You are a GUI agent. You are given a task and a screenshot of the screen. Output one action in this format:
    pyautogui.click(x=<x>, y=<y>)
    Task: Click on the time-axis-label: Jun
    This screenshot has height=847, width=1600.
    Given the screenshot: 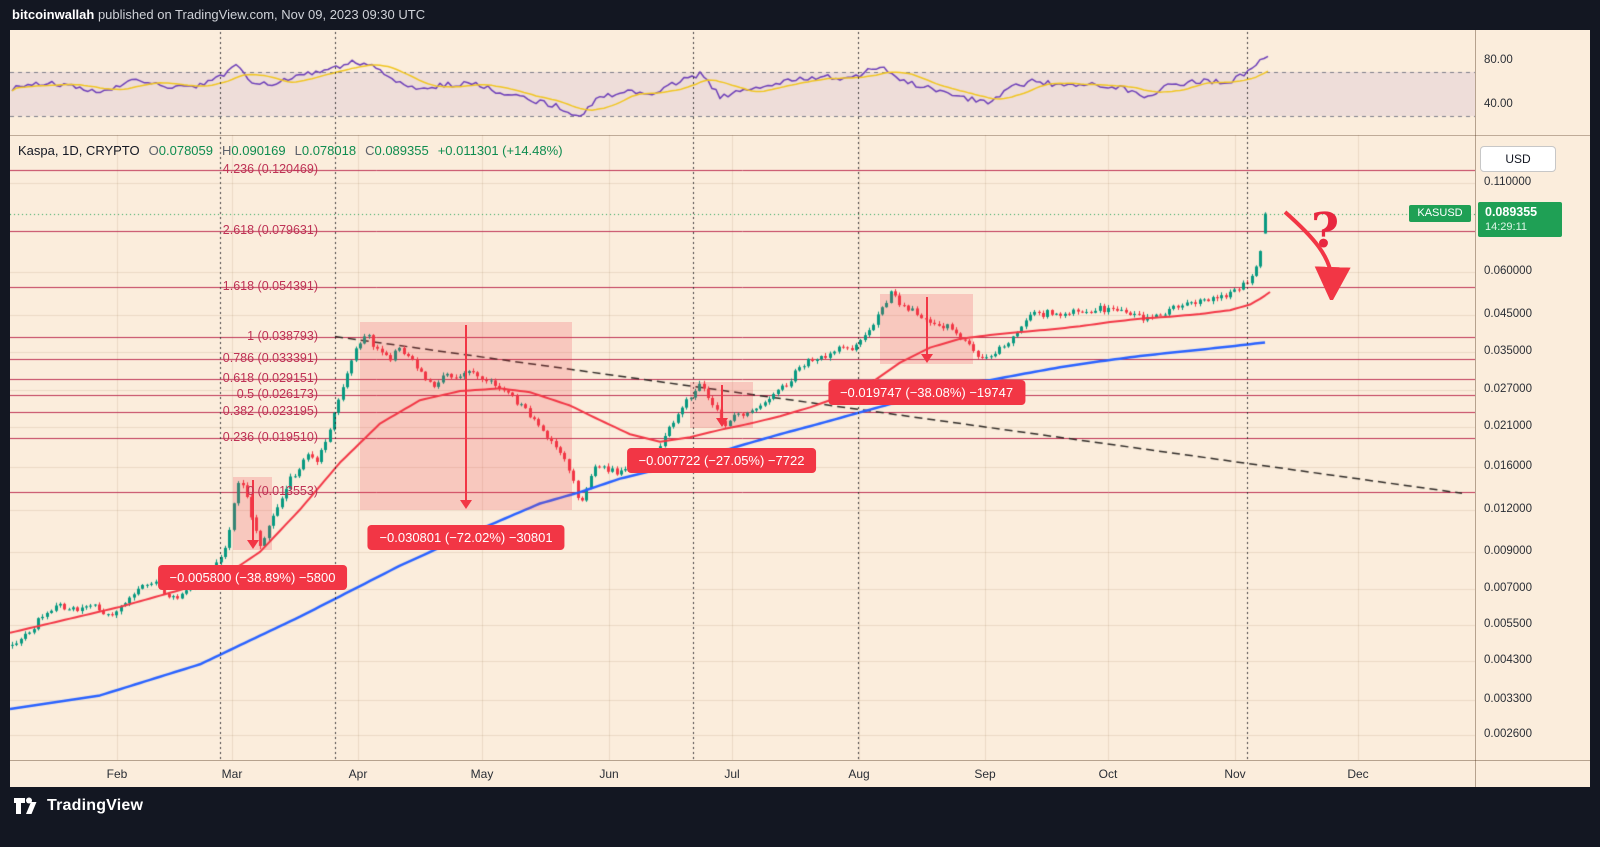 What is the action you would take?
    pyautogui.click(x=609, y=774)
    